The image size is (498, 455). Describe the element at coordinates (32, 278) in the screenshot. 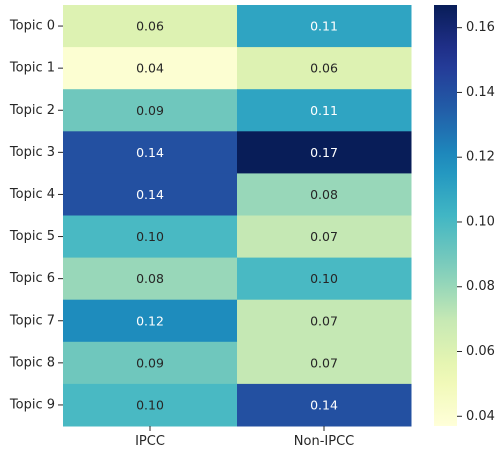

I see `y-tick-label: Topic 6` at that location.